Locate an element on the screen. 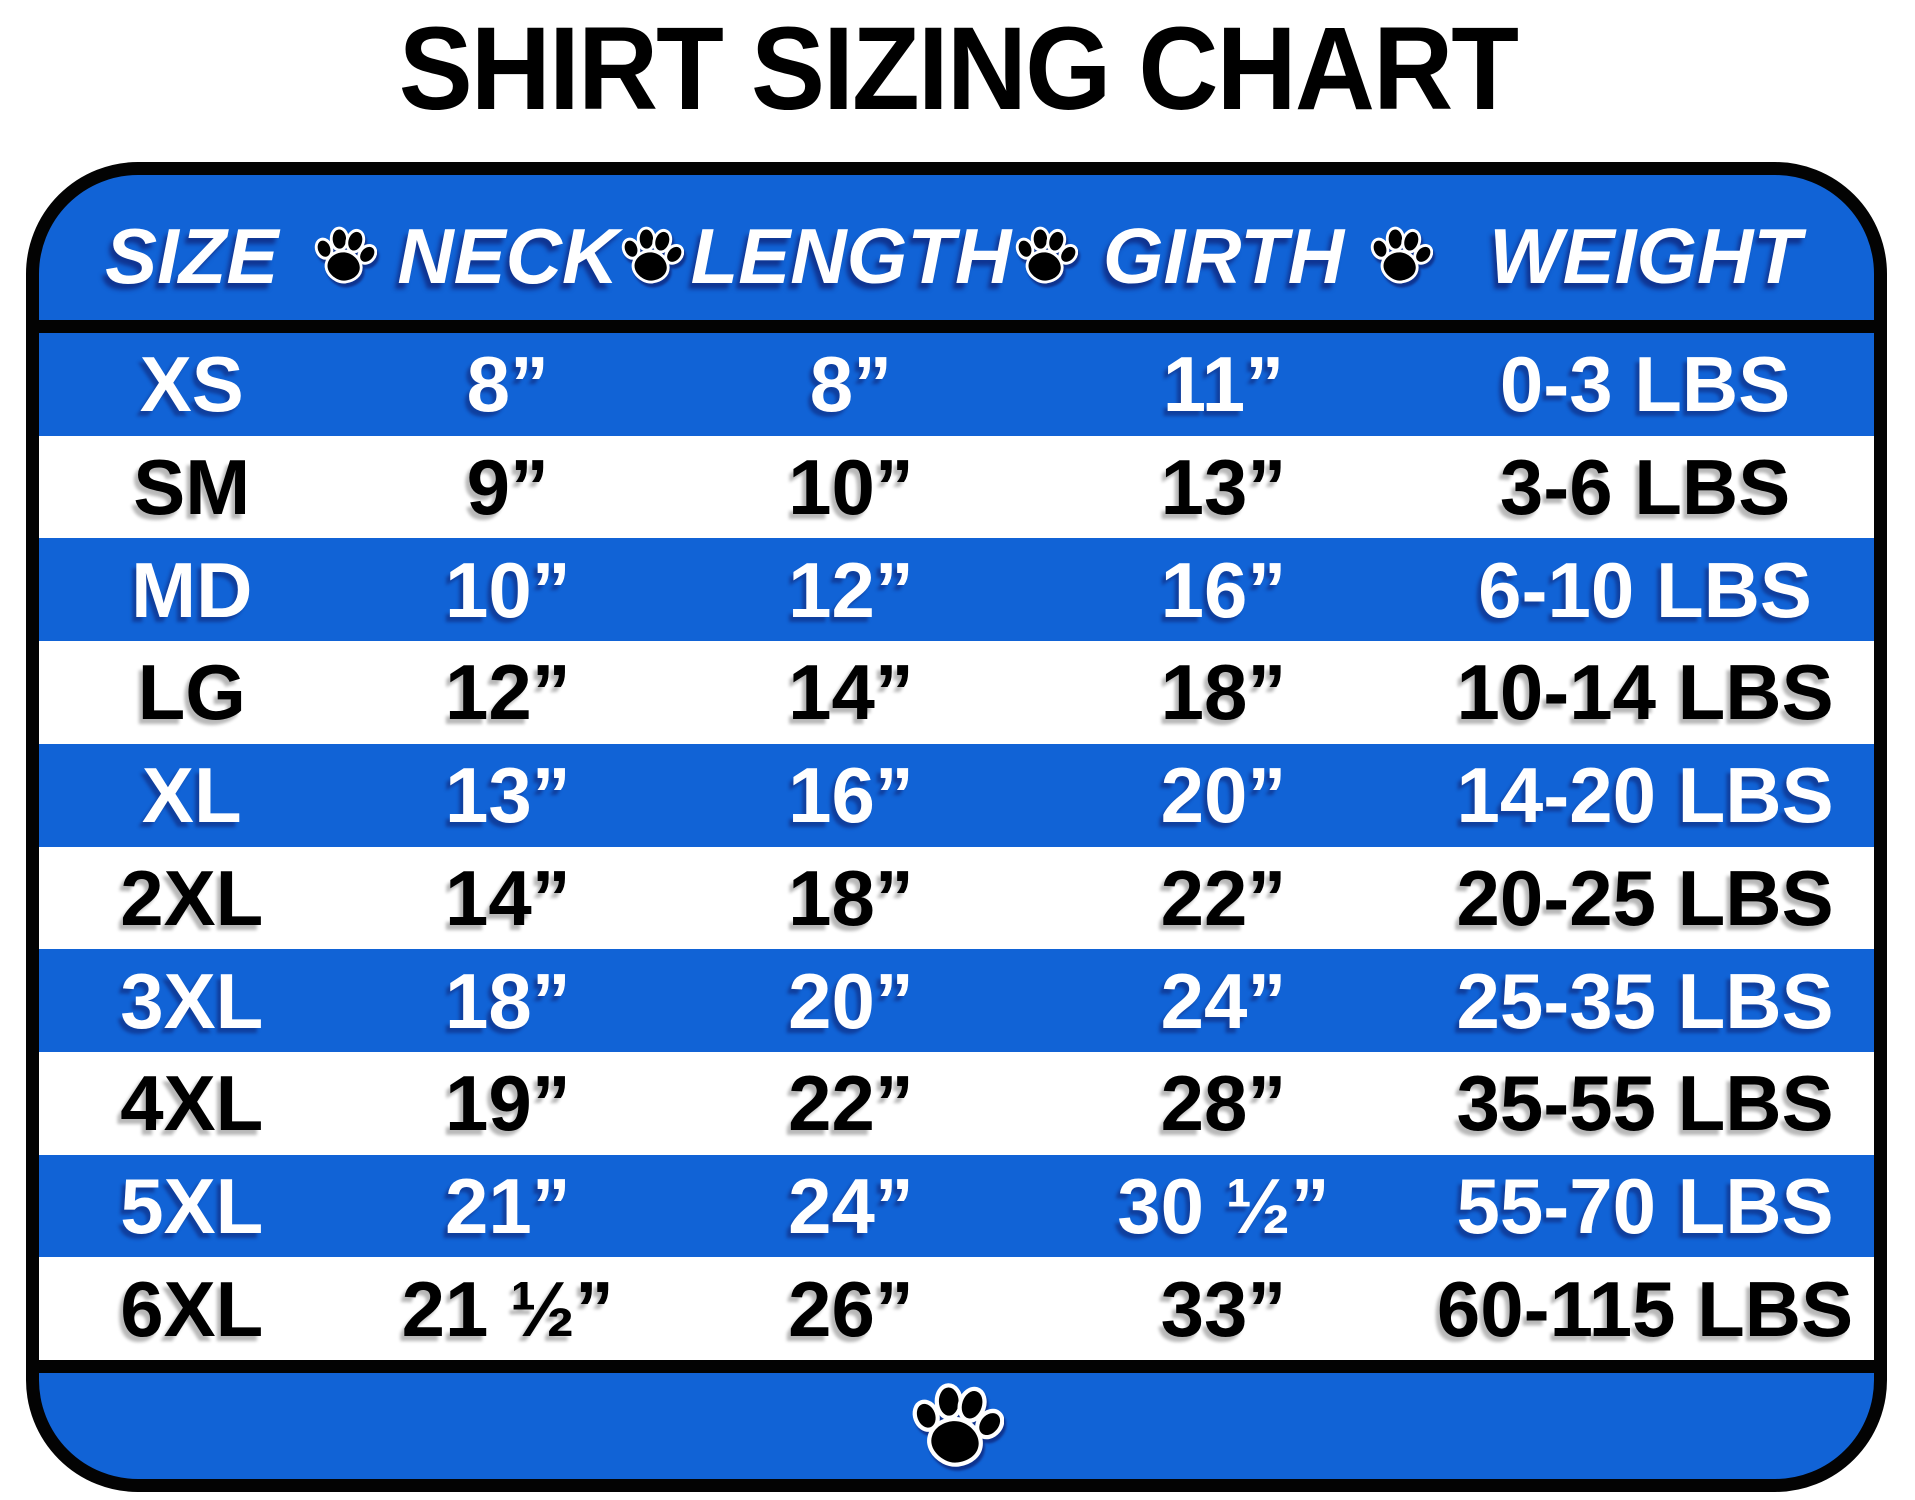  cell-neck: 21 ½” is located at coordinates (508, 1308).